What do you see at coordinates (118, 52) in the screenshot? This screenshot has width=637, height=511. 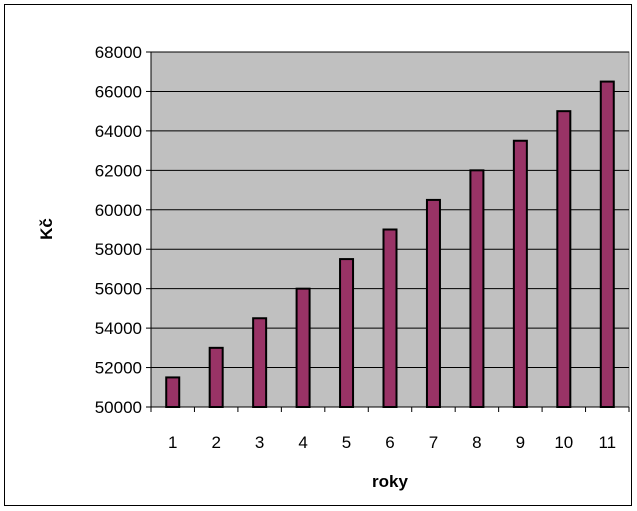 I see `y-tick-label: 68000` at bounding box center [118, 52].